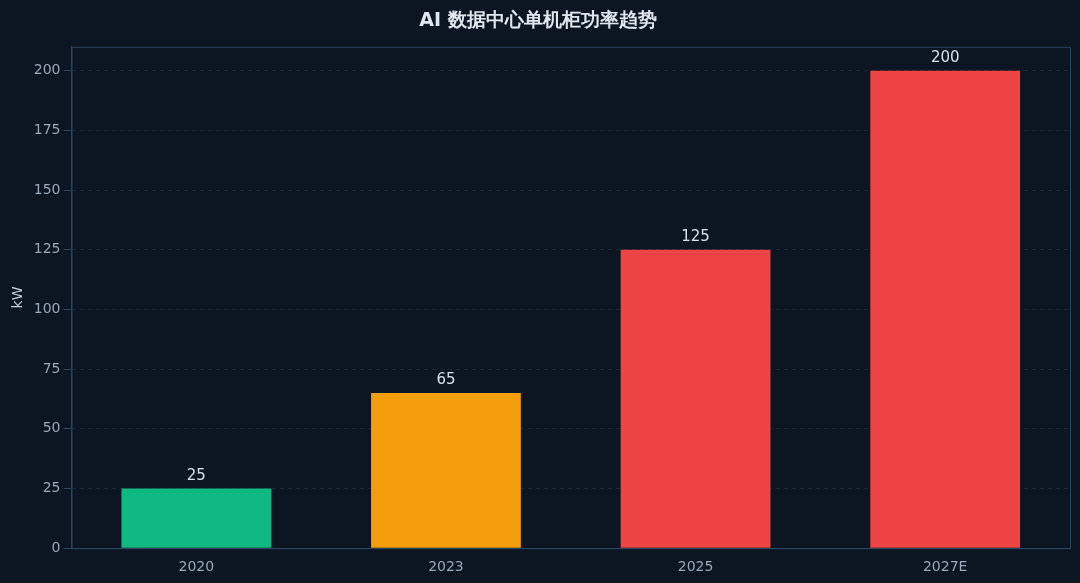  What do you see at coordinates (538, 19) in the screenshot?
I see `chart-title: AI 数据中心单机柜功率趋势` at bounding box center [538, 19].